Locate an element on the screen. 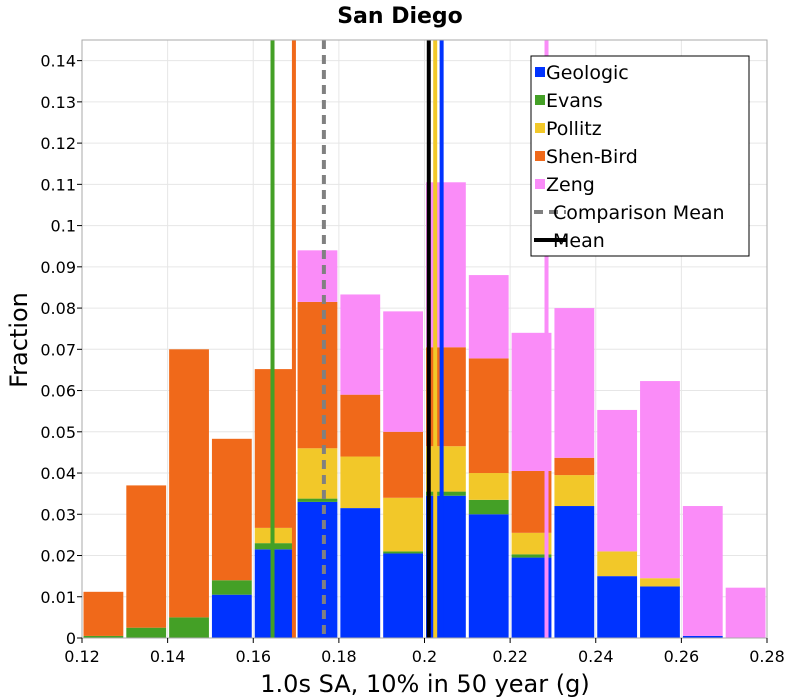 This screenshot has width=800, height=700. x-tick-label: 0.2 is located at coordinates (424, 656).